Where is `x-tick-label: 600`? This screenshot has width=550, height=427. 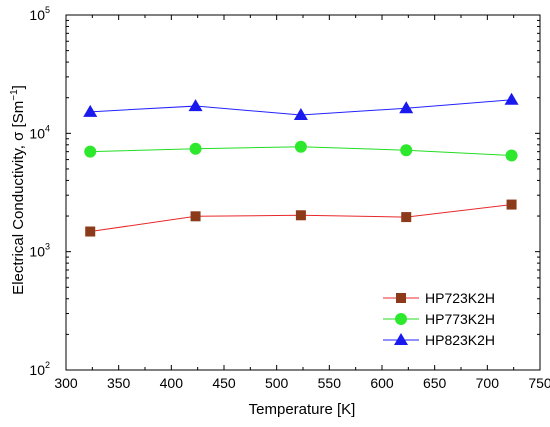
x-tick-label: 600 is located at coordinates (382, 383).